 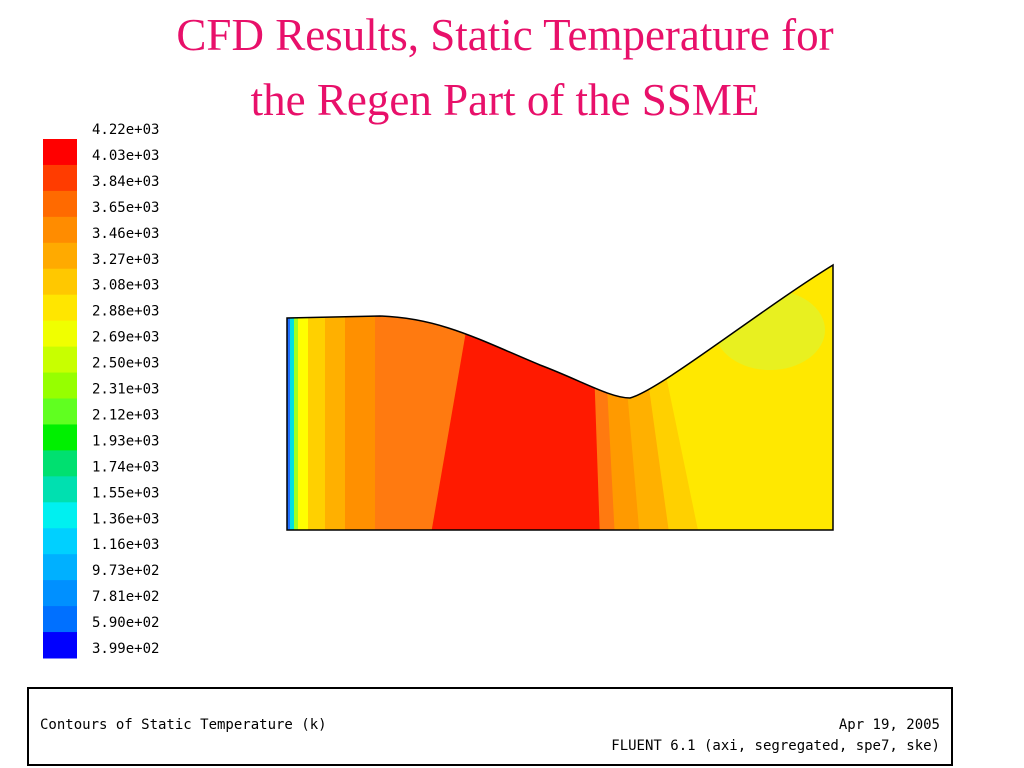 What do you see at coordinates (125, 286) in the screenshot?
I see `colorbar-label: 3.08e+03` at bounding box center [125, 286].